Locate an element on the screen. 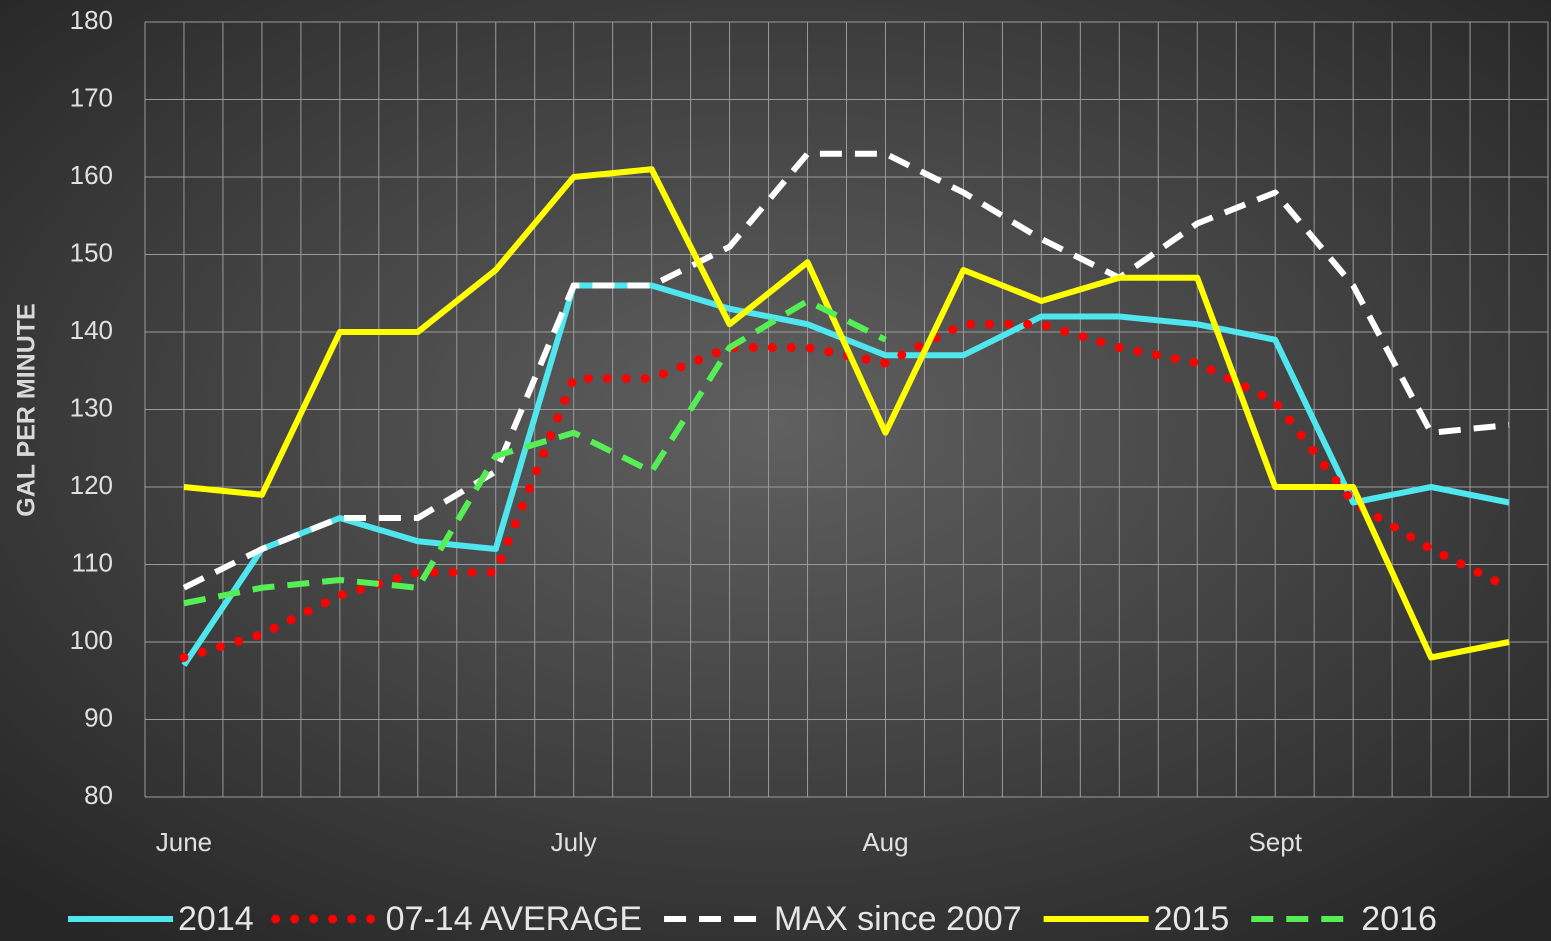  legend-label: 2016 is located at coordinates (1399, 919).